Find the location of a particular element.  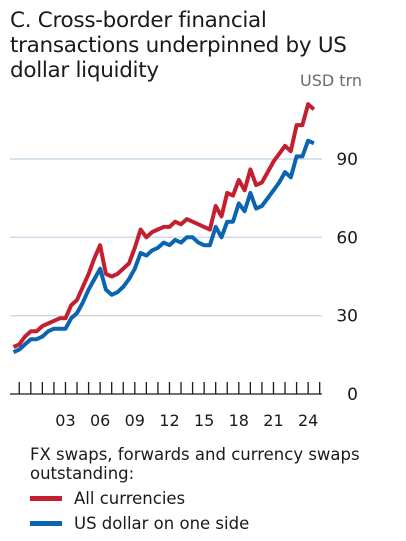

y-tick-label-0: 0 is located at coordinates (352, 395).